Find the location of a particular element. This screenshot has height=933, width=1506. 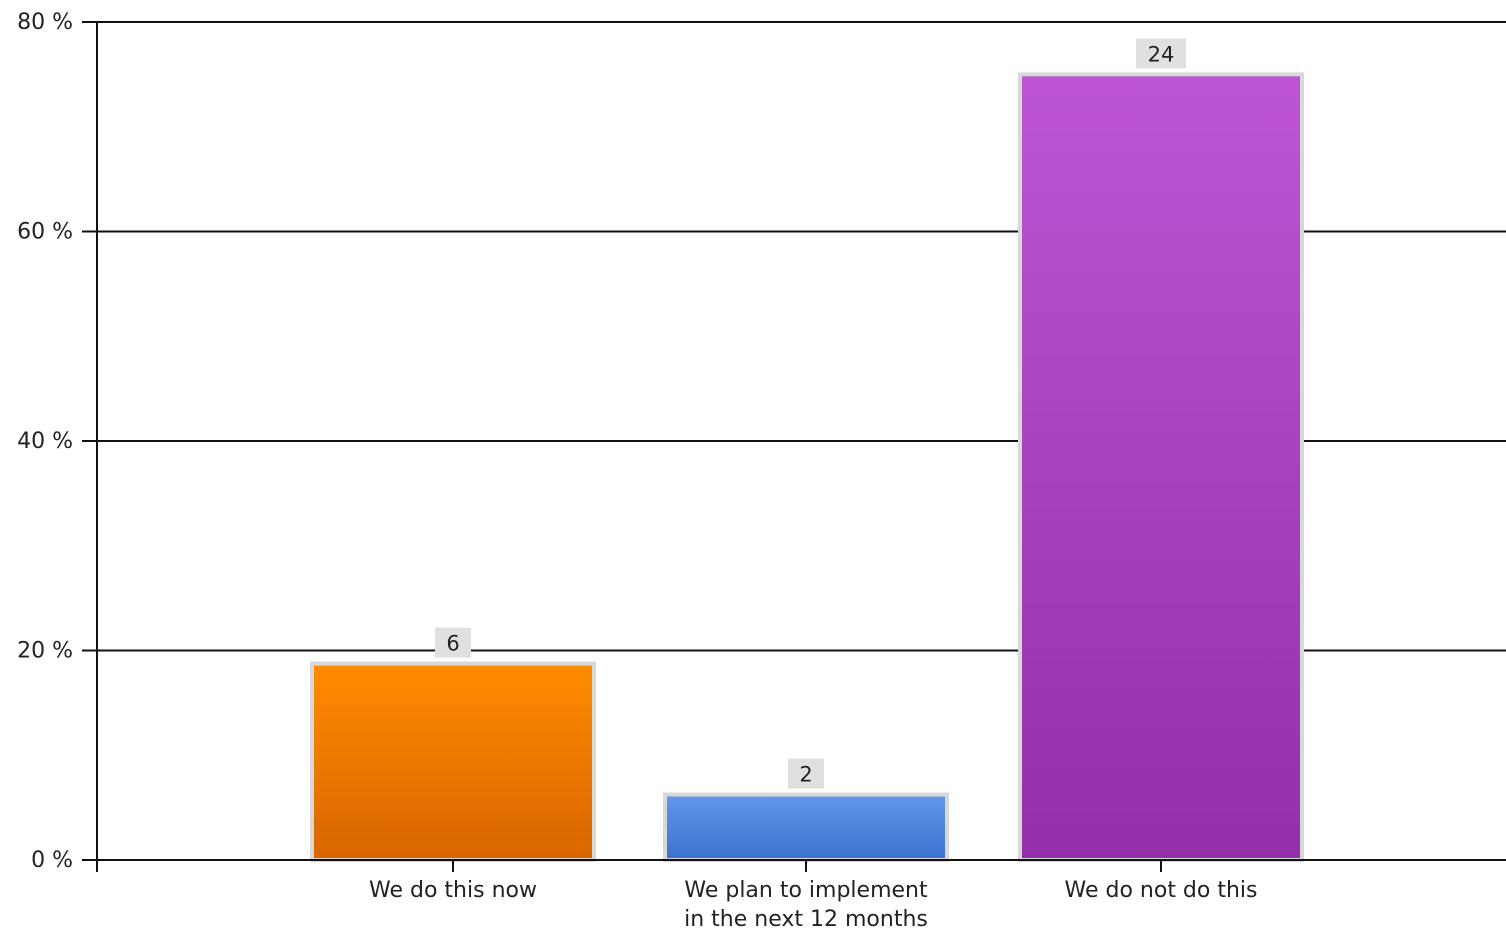

y-tick-label: 0 % is located at coordinates (52, 860).